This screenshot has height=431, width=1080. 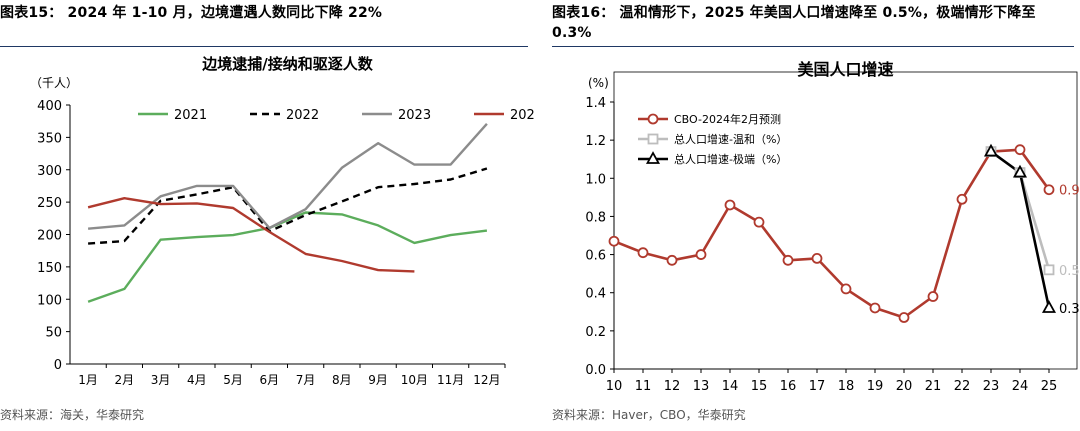 I want to click on left-y-tick-label: 350, so click(x=49, y=138).